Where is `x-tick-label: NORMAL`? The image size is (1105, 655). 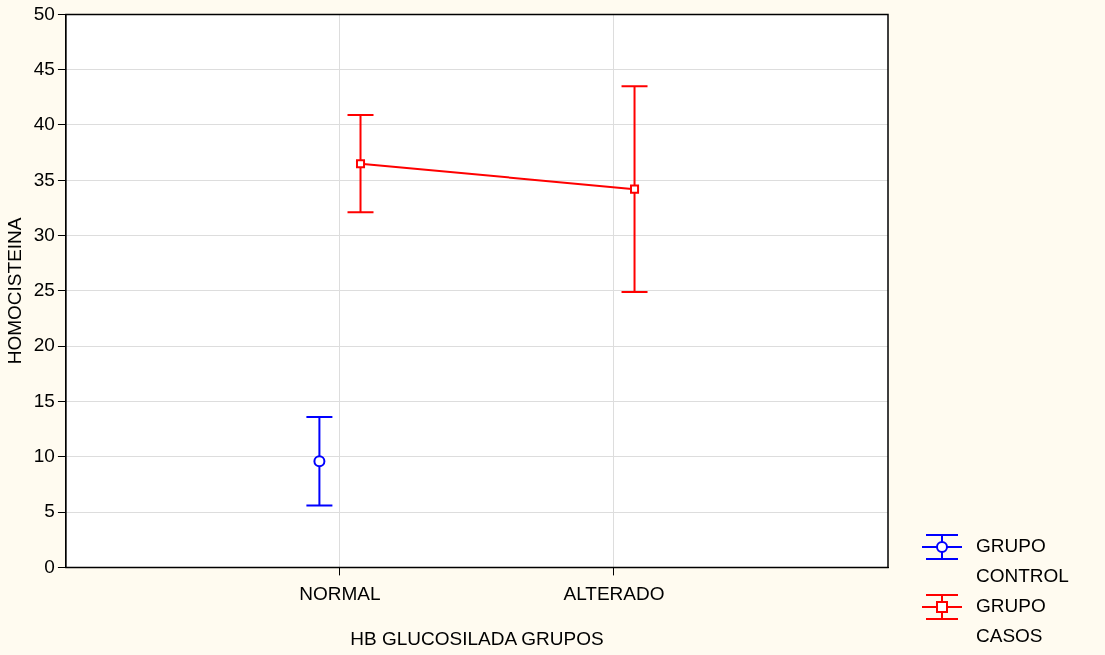
x-tick-label: NORMAL is located at coordinates (340, 594).